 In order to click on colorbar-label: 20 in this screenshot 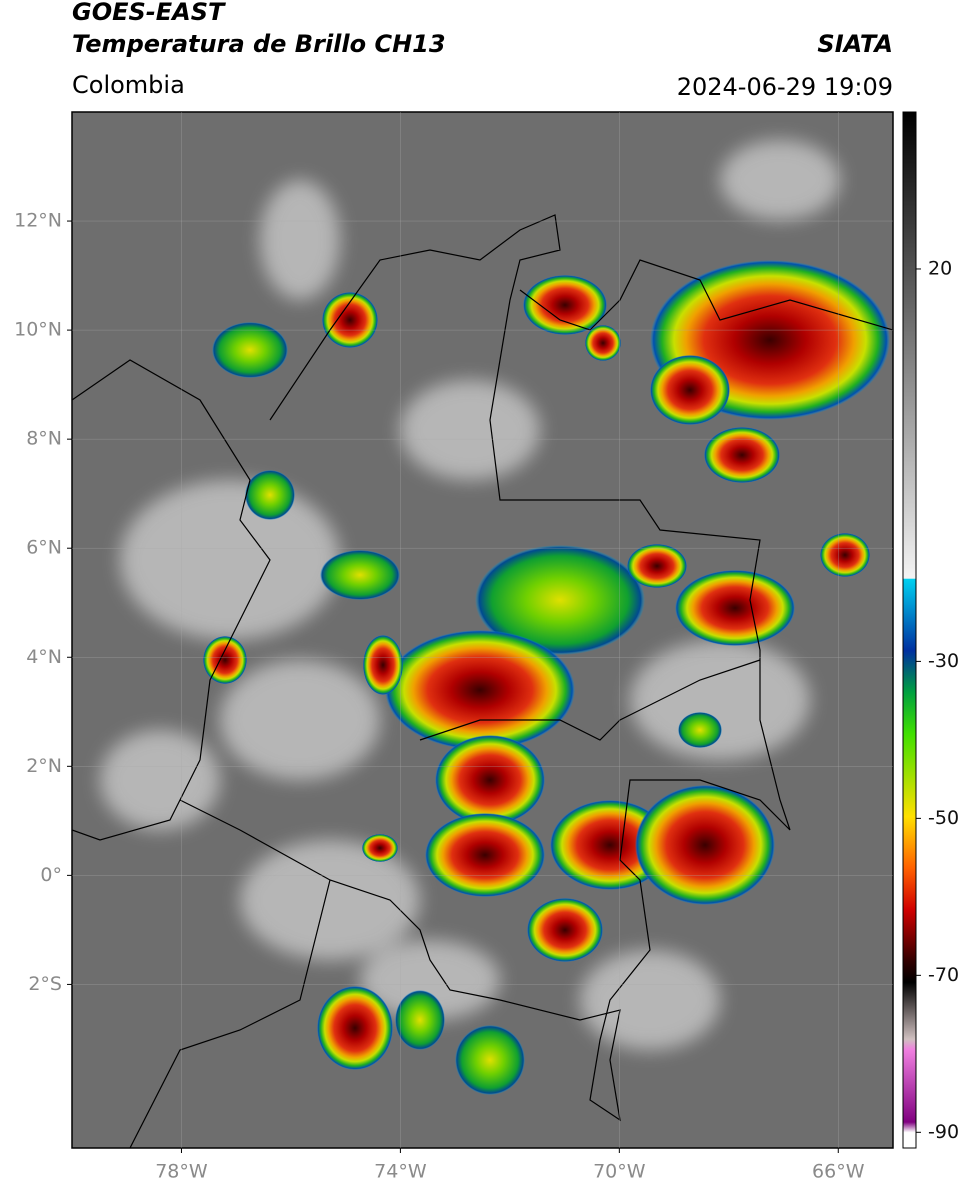, I will do `click(940, 268)`.